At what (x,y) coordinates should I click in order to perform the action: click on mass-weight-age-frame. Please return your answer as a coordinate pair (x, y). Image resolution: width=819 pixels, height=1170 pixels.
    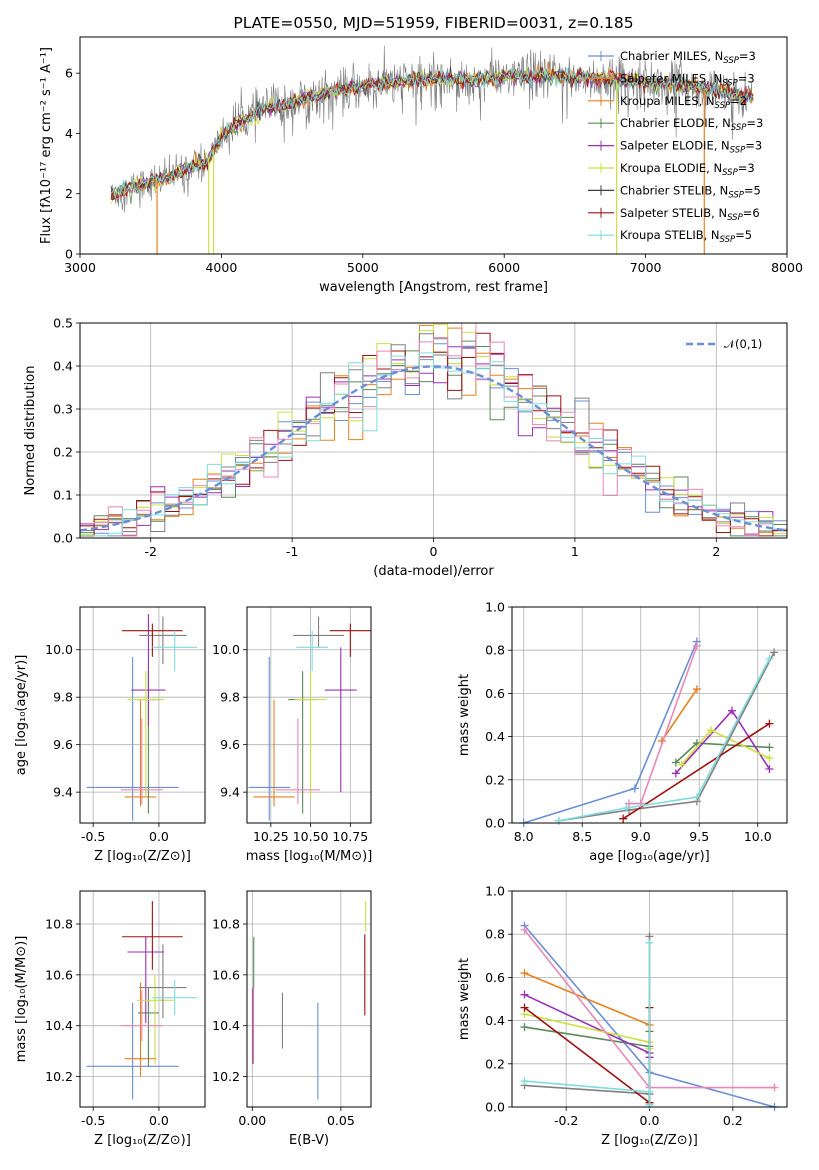
    Looking at the image, I should click on (649, 715).